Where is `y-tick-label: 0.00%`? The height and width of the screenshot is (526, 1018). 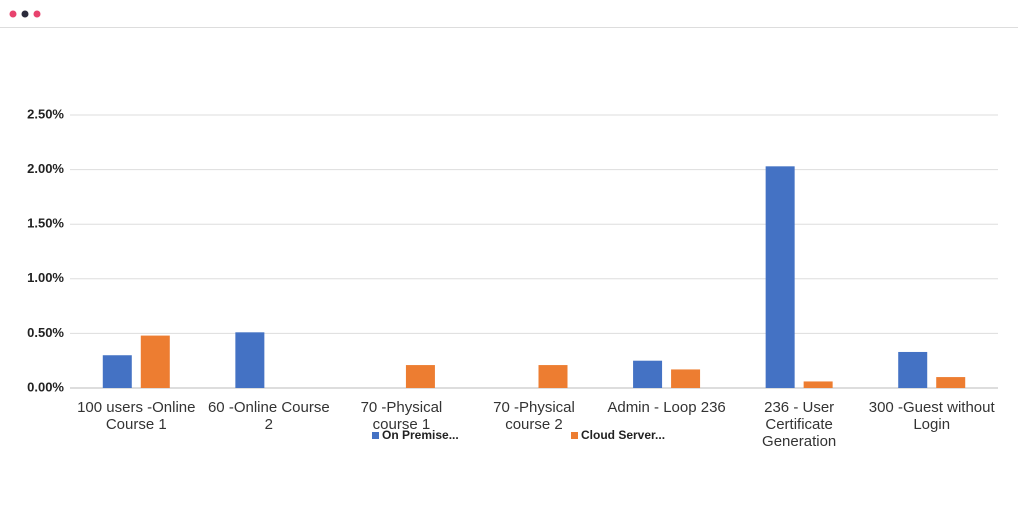
y-tick-label: 0.00% is located at coordinates (45, 386).